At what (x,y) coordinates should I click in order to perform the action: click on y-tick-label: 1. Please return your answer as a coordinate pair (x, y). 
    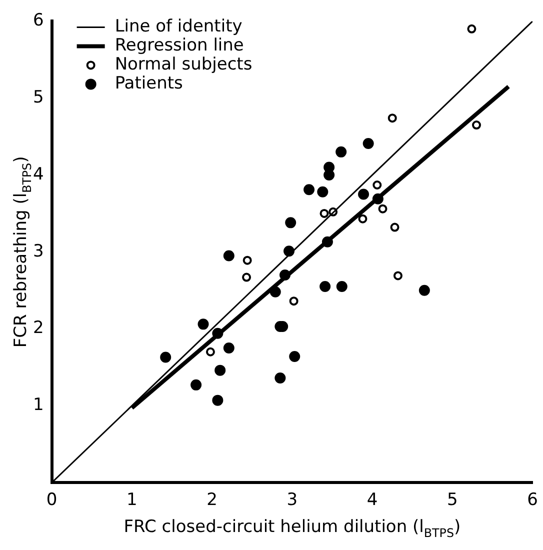
    Looking at the image, I should click on (38, 405).